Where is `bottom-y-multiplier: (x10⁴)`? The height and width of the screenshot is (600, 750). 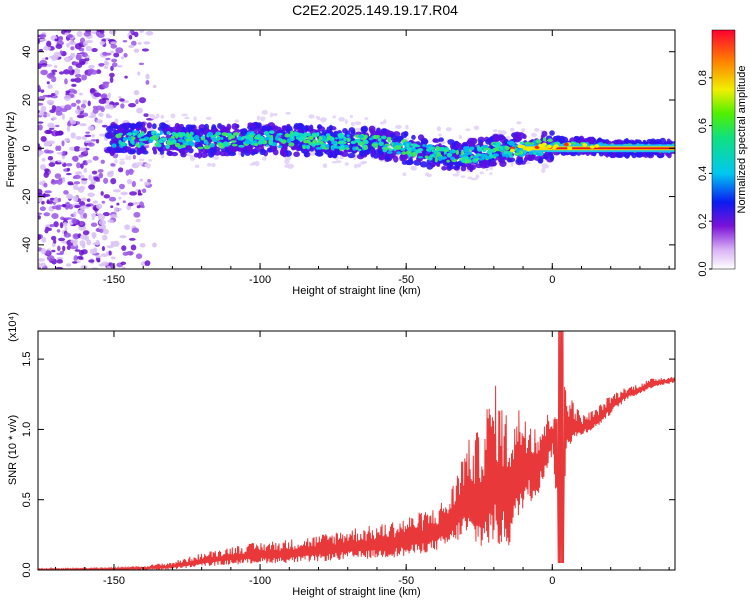
bottom-y-multiplier: (x10⁴) is located at coordinates (13, 327).